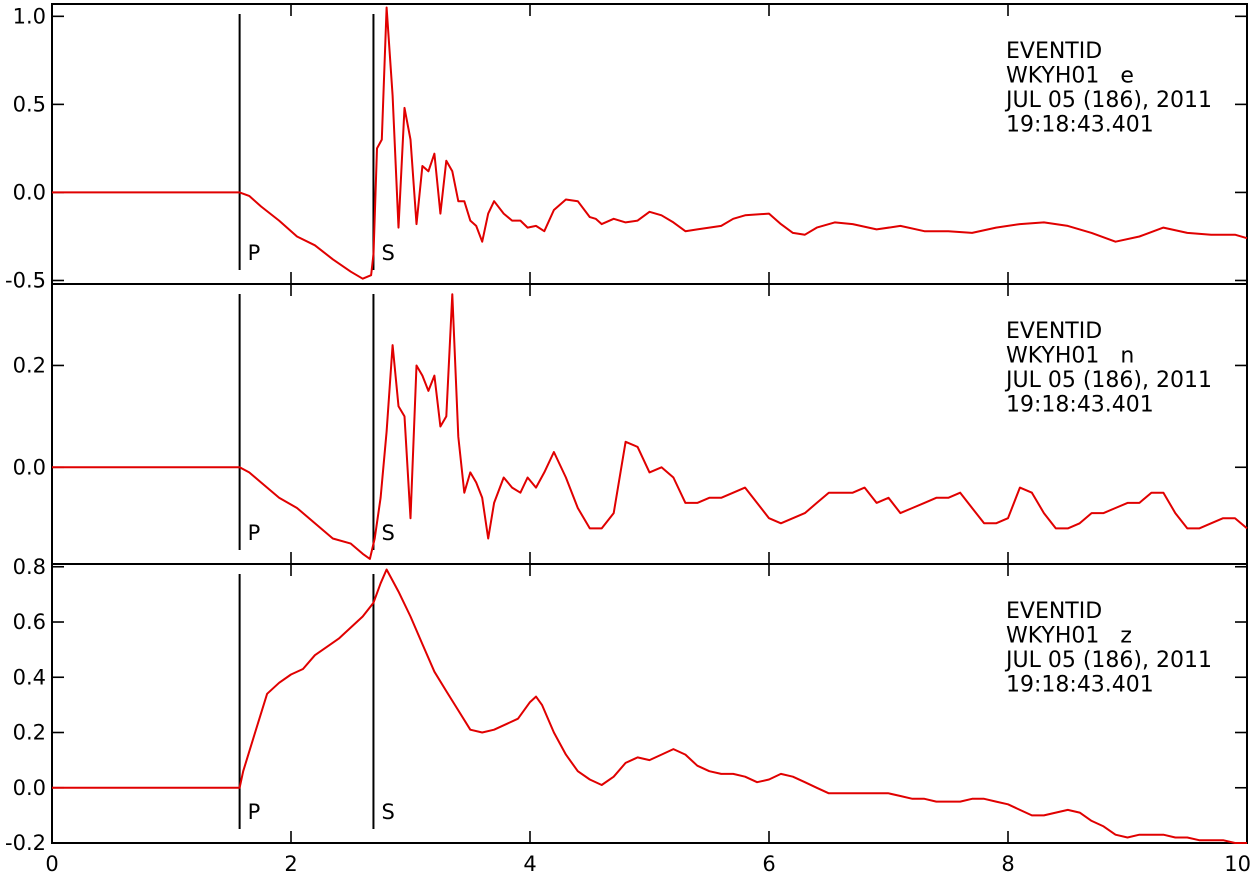 Image resolution: width=1260 pixels, height=875 pixels. I want to click on y-tick-label: -0.5, so click(25, 280).